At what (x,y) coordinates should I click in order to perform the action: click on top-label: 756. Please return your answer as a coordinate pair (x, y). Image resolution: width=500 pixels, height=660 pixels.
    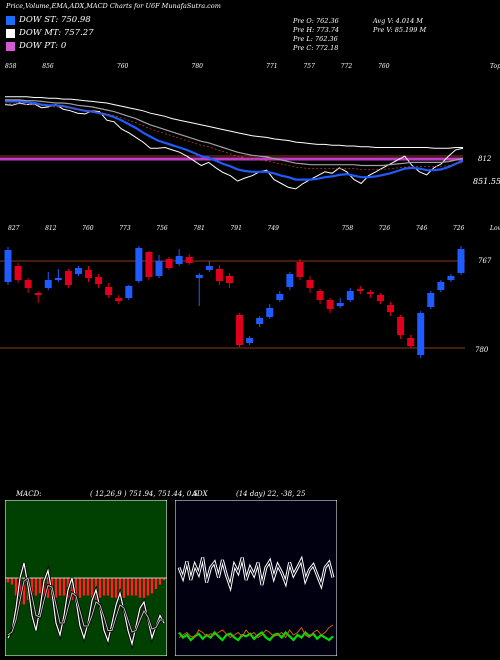
    Looking at the image, I should click on (162, 228).